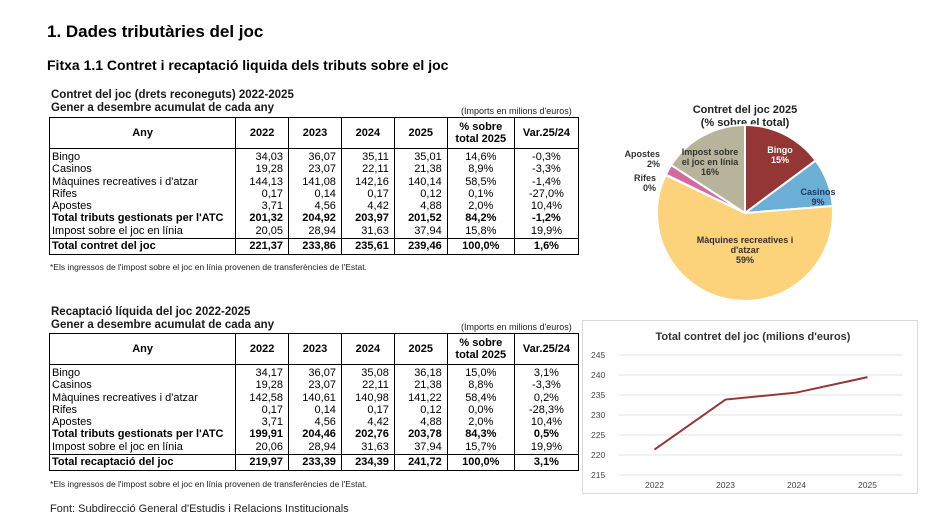 This screenshot has height=520, width=950. I want to click on pct-total: 100,0%, so click(480, 463).